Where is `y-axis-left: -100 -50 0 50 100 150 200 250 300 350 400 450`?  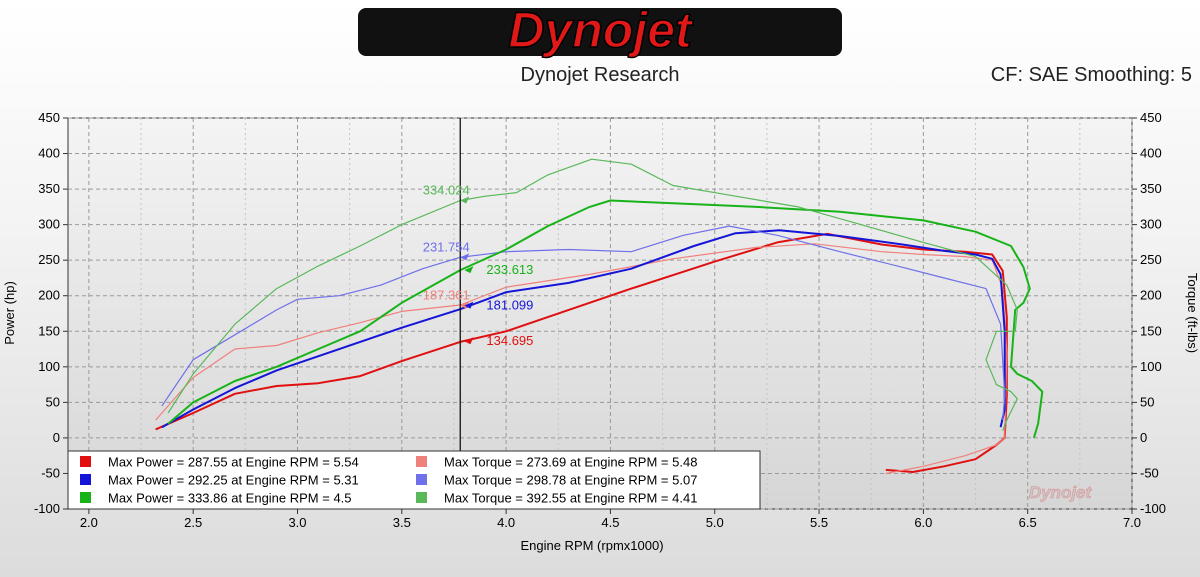
y-axis-left: -100 -50 0 50 100 150 200 250 300 350 400 450 is located at coordinates (51, 313).